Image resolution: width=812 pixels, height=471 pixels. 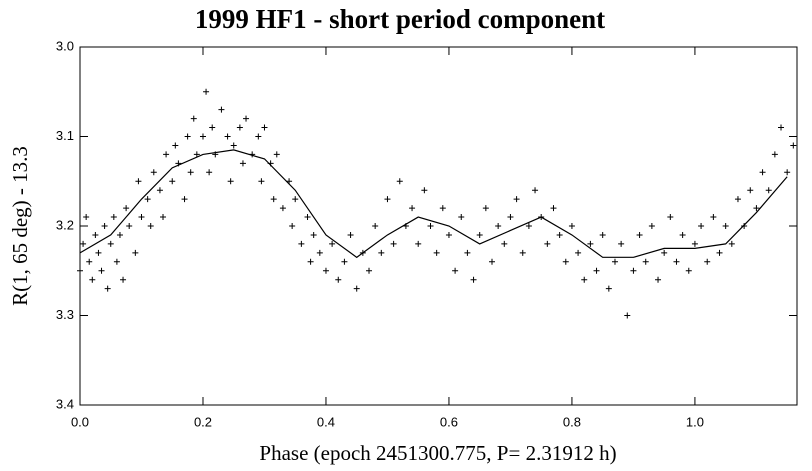 I want to click on y-tick-label: 3.2, so click(x=65, y=224).